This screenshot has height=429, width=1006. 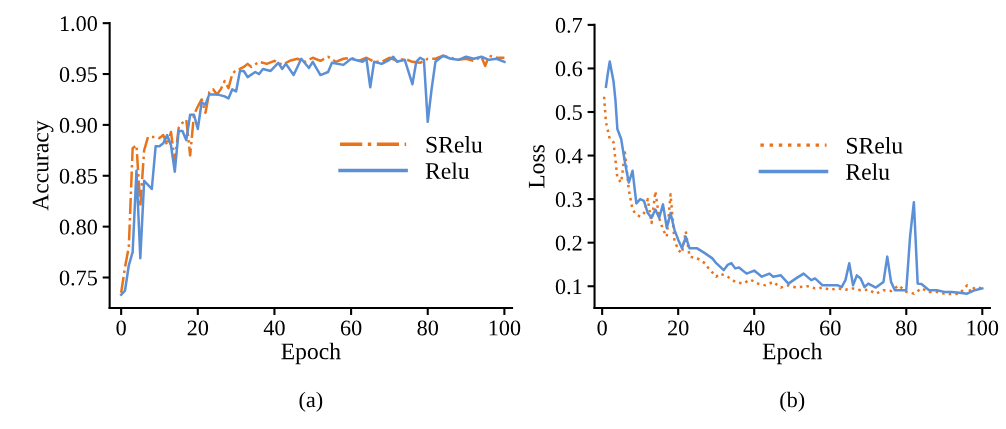 What do you see at coordinates (78, 24) in the screenshot?
I see `y-tick-label: 1.00` at bounding box center [78, 24].